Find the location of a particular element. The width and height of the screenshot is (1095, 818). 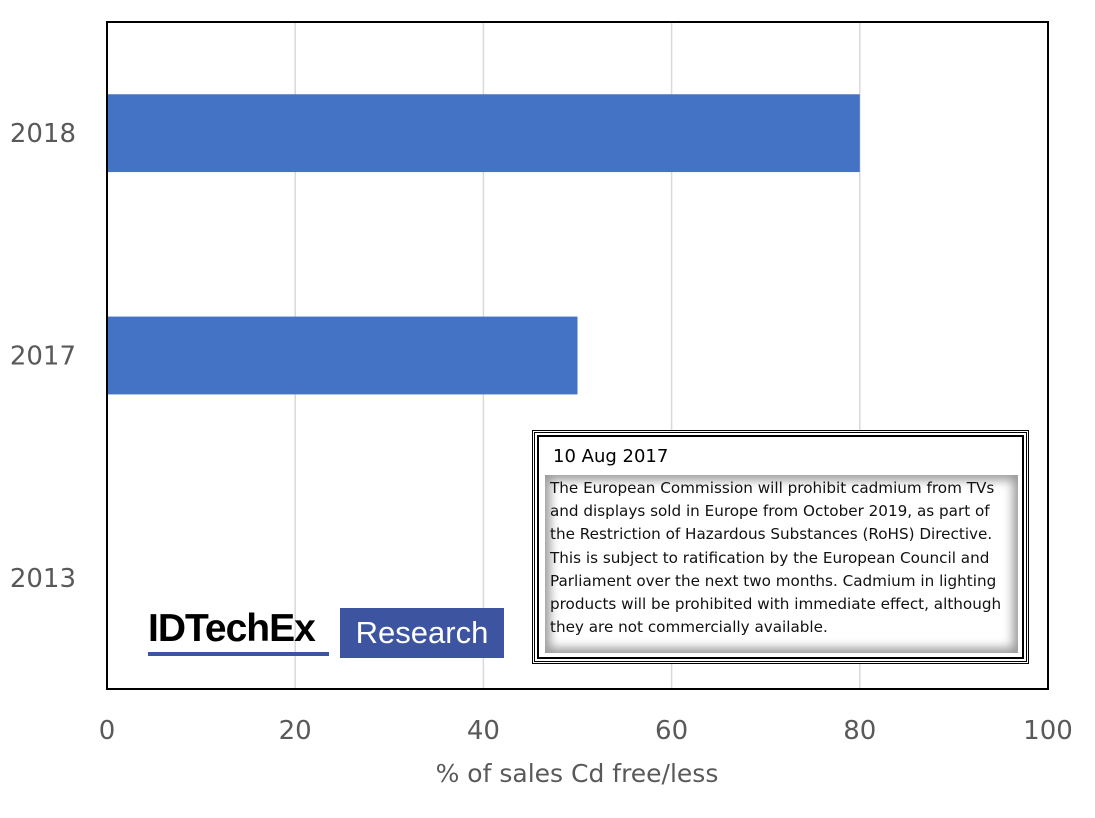

logo-research-badge: Research is located at coordinates (422, 633).